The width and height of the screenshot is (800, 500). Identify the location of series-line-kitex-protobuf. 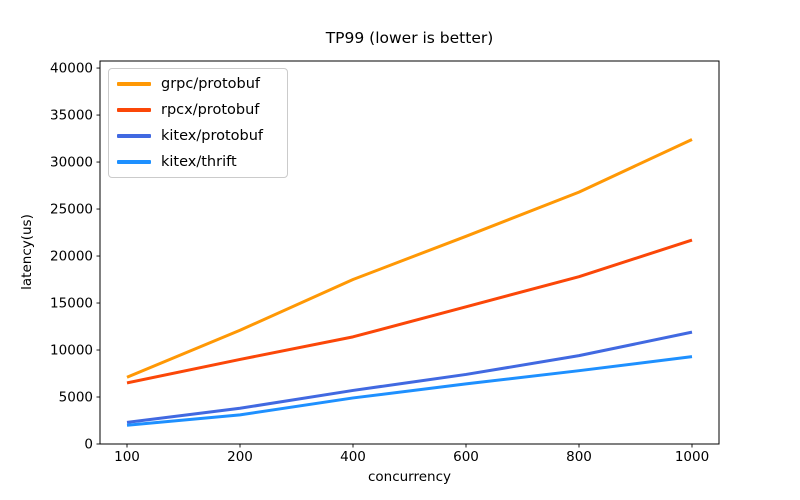
(409, 377).